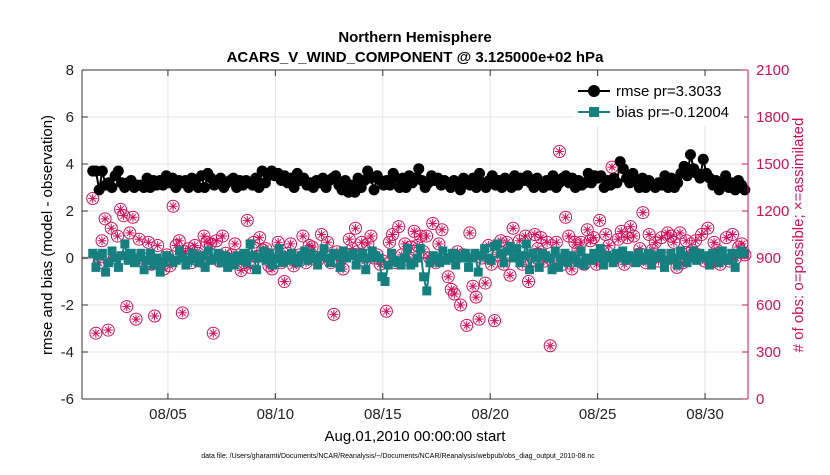 This screenshot has height=475, width=830. I want to click on y2-tick-label: 1800, so click(772, 117).